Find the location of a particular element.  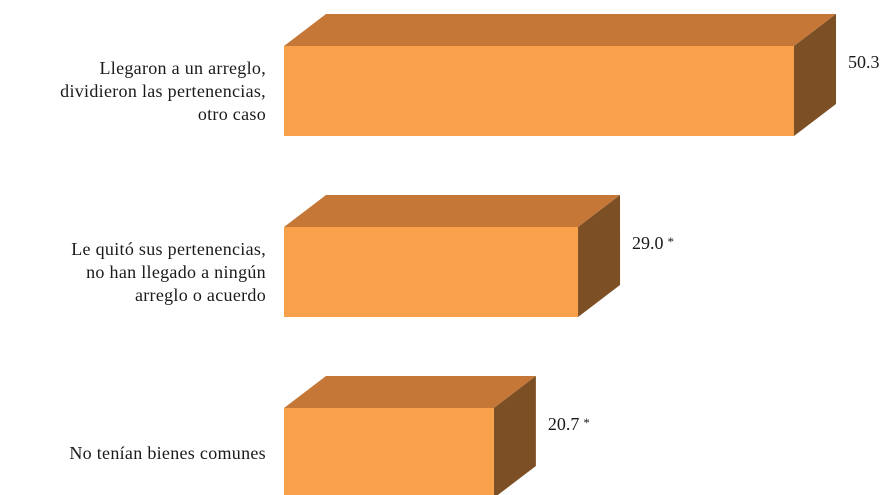

category-label-line: arreglo o acuerdo is located at coordinates (200, 295).